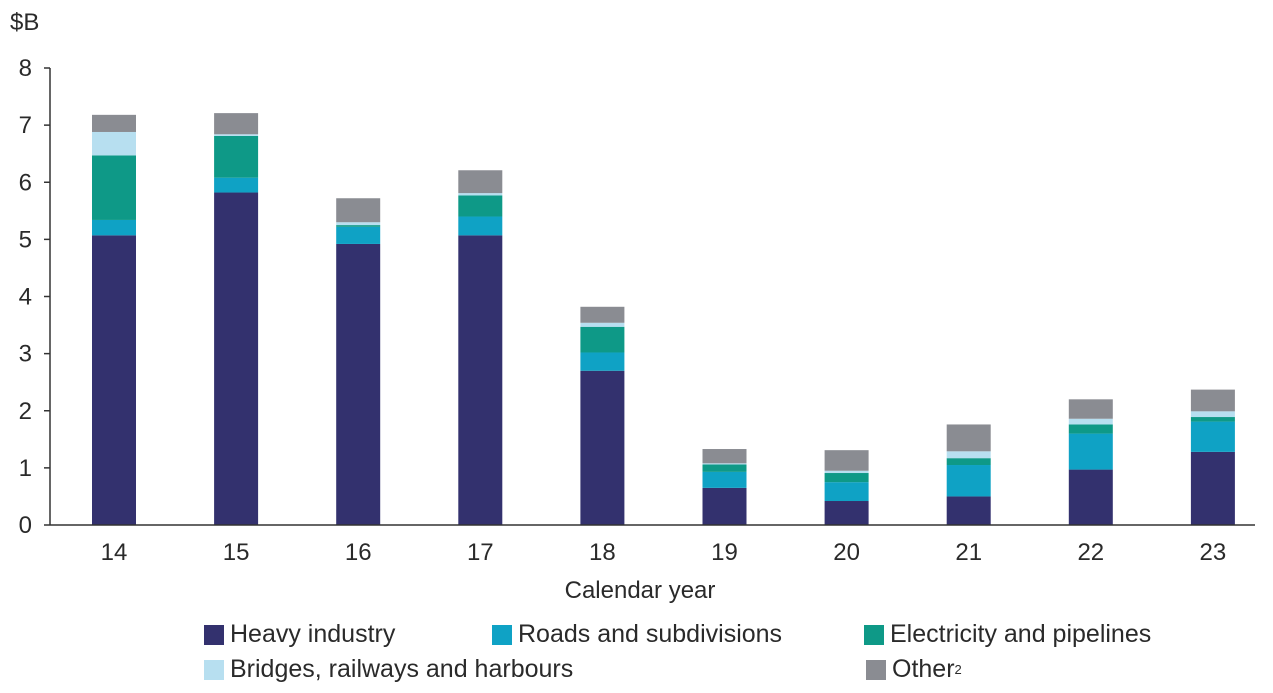  What do you see at coordinates (664, 552) in the screenshot?
I see `x-axis-ticks: 14 15 16 17 18 19 20 21 22 23` at bounding box center [664, 552].